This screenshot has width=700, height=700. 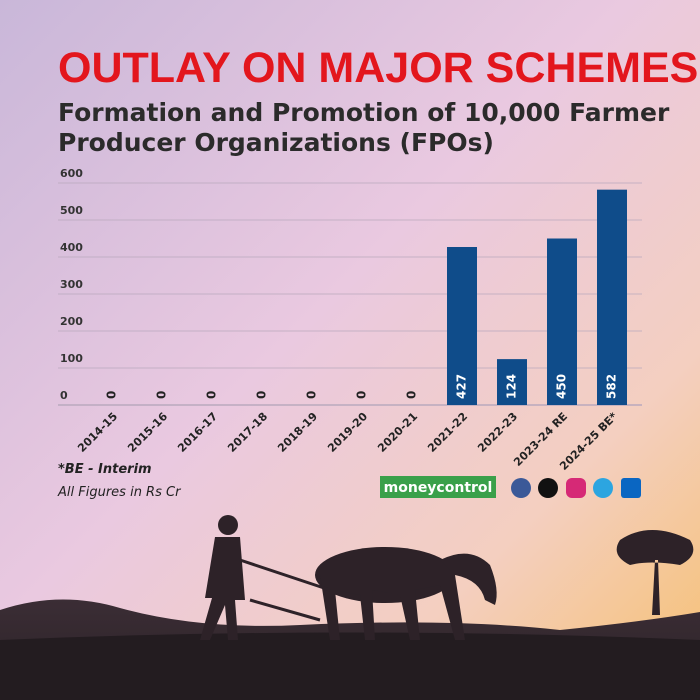 I want to click on telegram-icon, so click(x=603, y=488).